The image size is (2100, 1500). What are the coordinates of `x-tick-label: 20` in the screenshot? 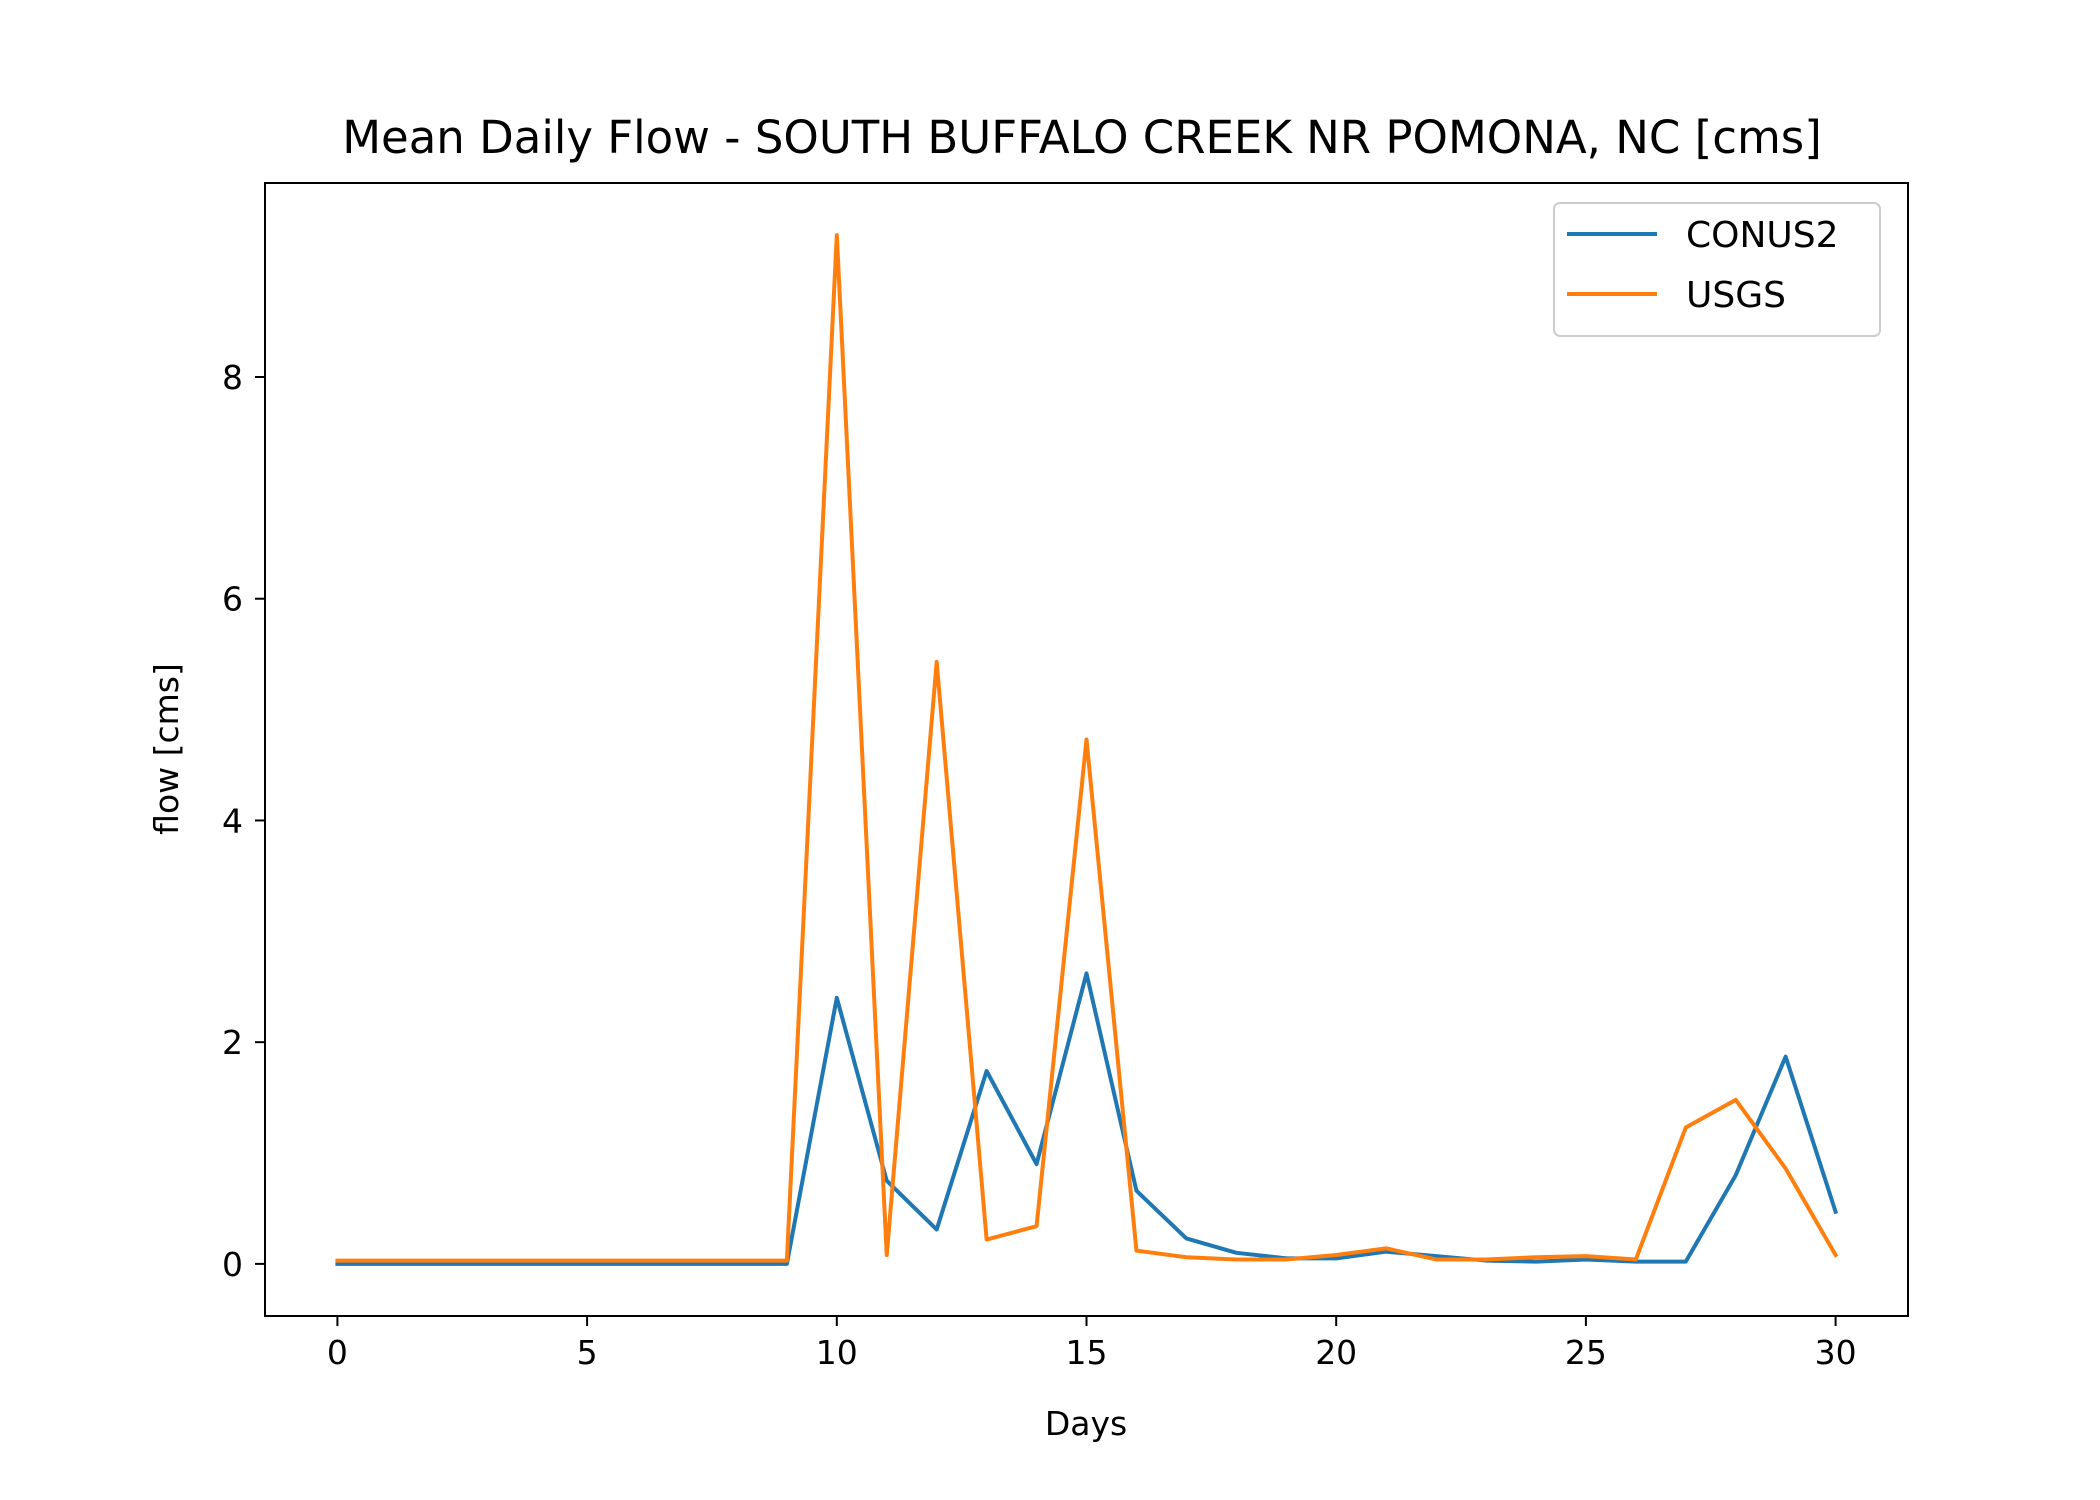 It's located at (1336, 1352).